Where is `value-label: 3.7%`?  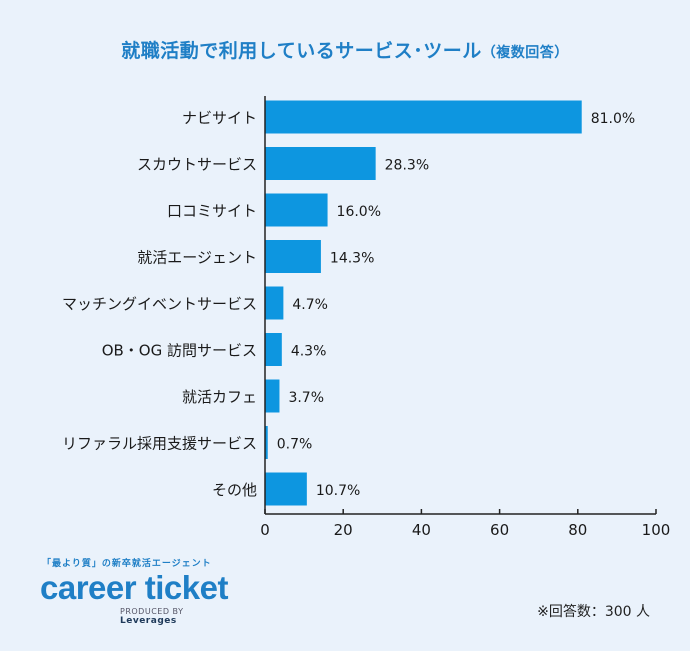
value-label: 3.7% is located at coordinates (306, 398).